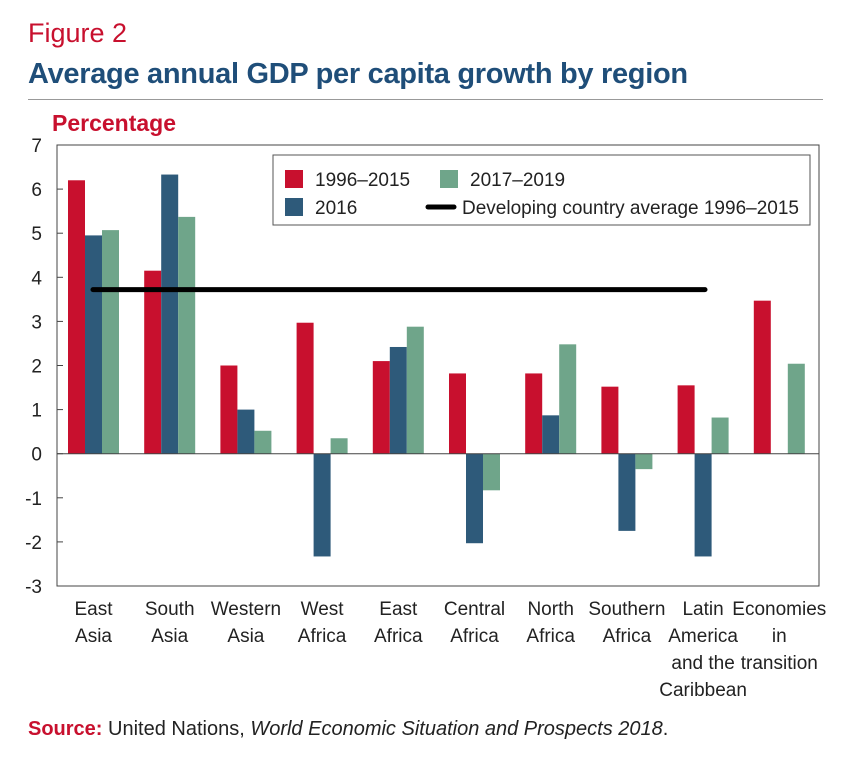 This screenshot has width=853, height=777. What do you see at coordinates (398, 623) in the screenshot?
I see `x-tick-label: East Africa` at bounding box center [398, 623].